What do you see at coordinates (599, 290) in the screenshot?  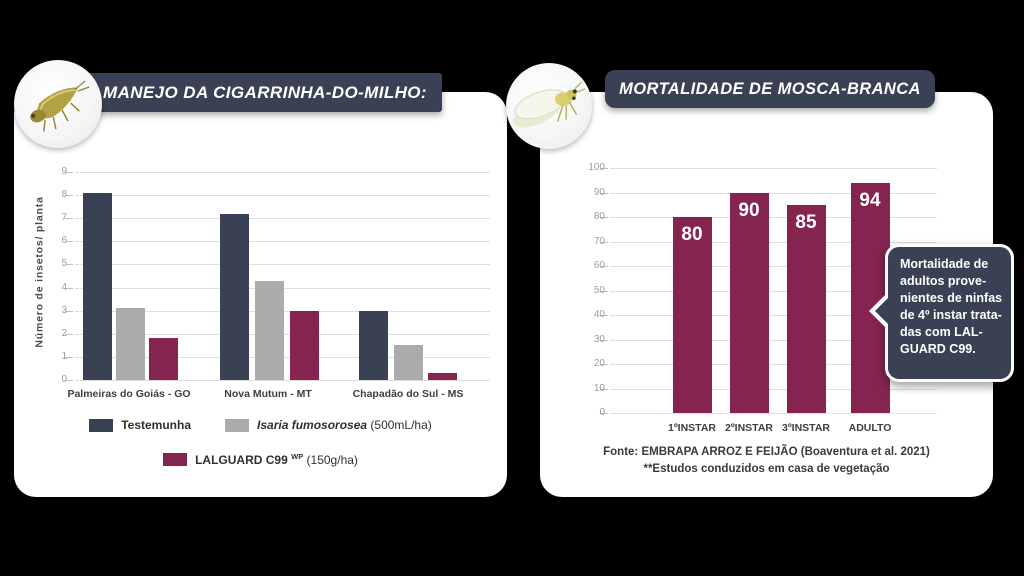 I see `y-tick-label: 50` at bounding box center [599, 290].